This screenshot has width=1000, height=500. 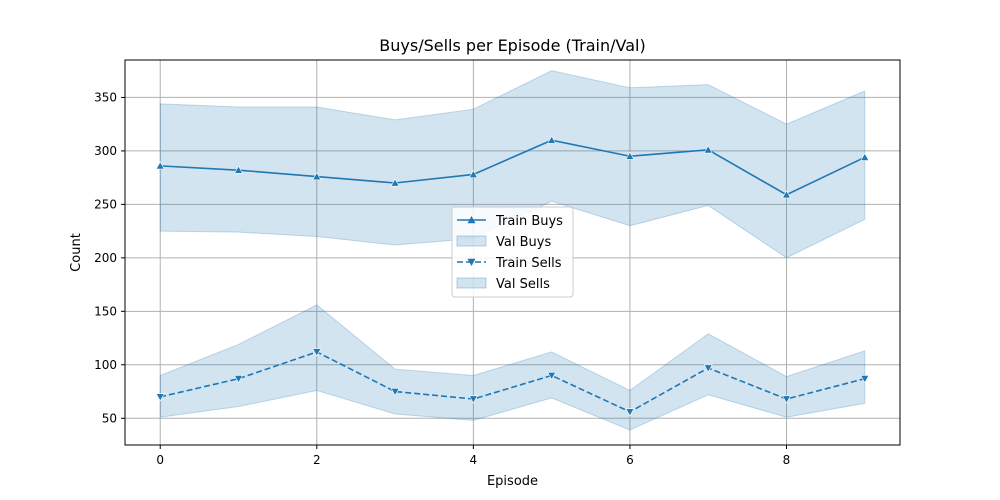 What do you see at coordinates (512, 382) in the screenshot?
I see `series-line-train-sells` at bounding box center [512, 382].